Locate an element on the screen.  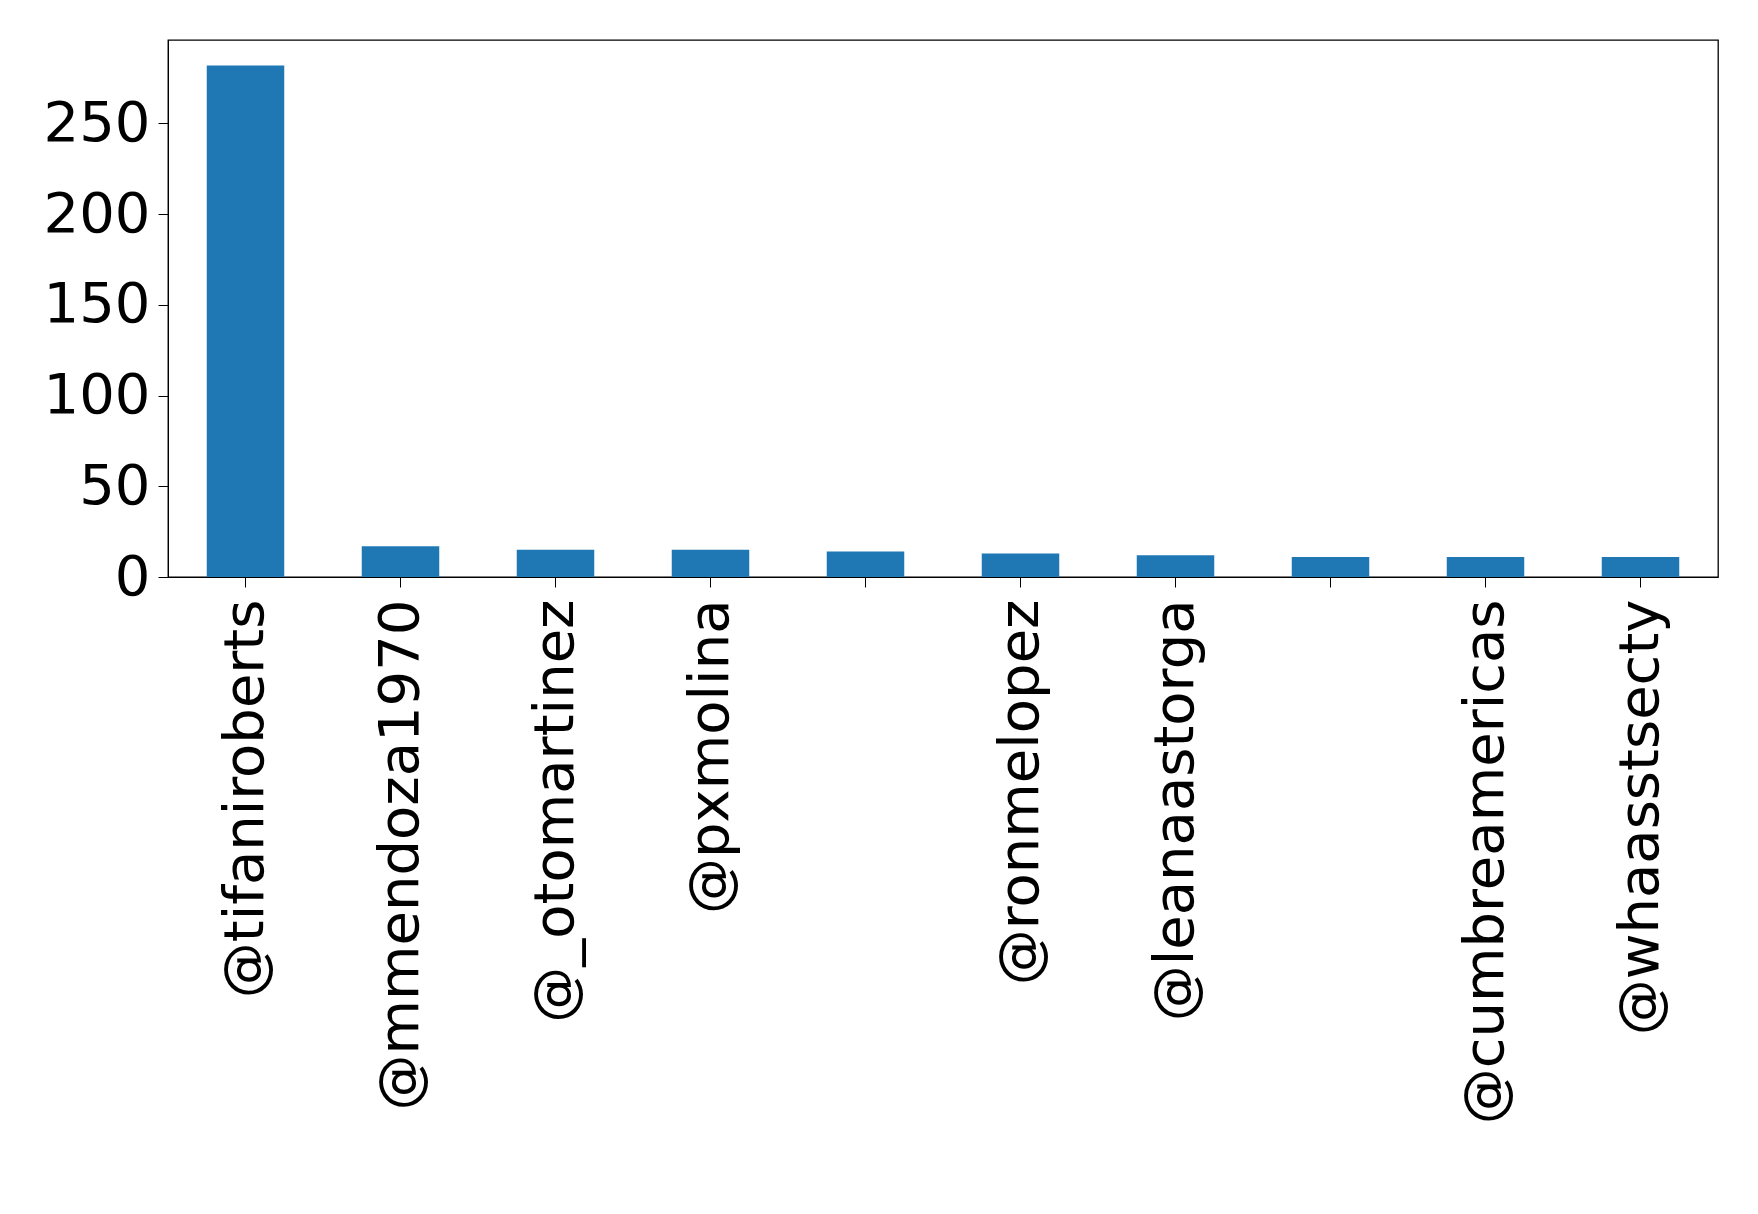
y-tick-label: 50 is located at coordinates (115, 484).